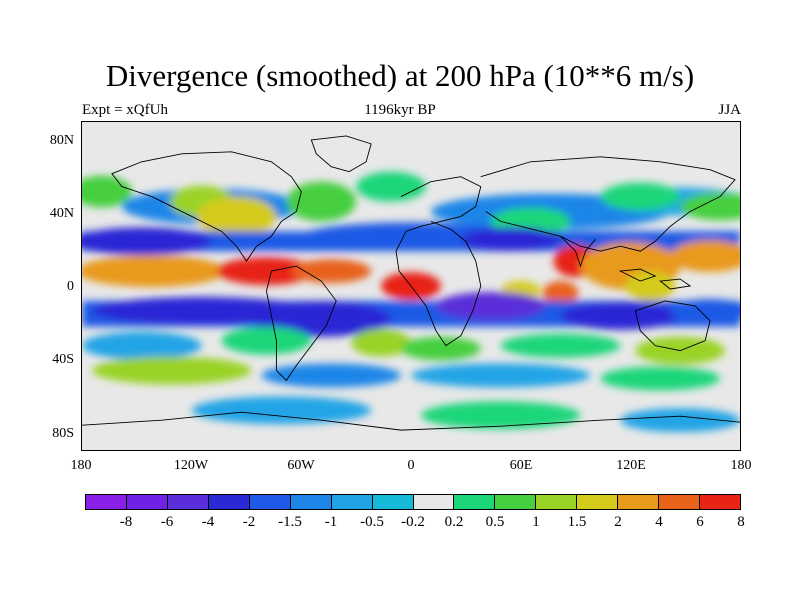 This screenshot has width=800, height=600. Describe the element at coordinates (536, 522) in the screenshot. I see `colorbar-tick-label: 1` at that location.